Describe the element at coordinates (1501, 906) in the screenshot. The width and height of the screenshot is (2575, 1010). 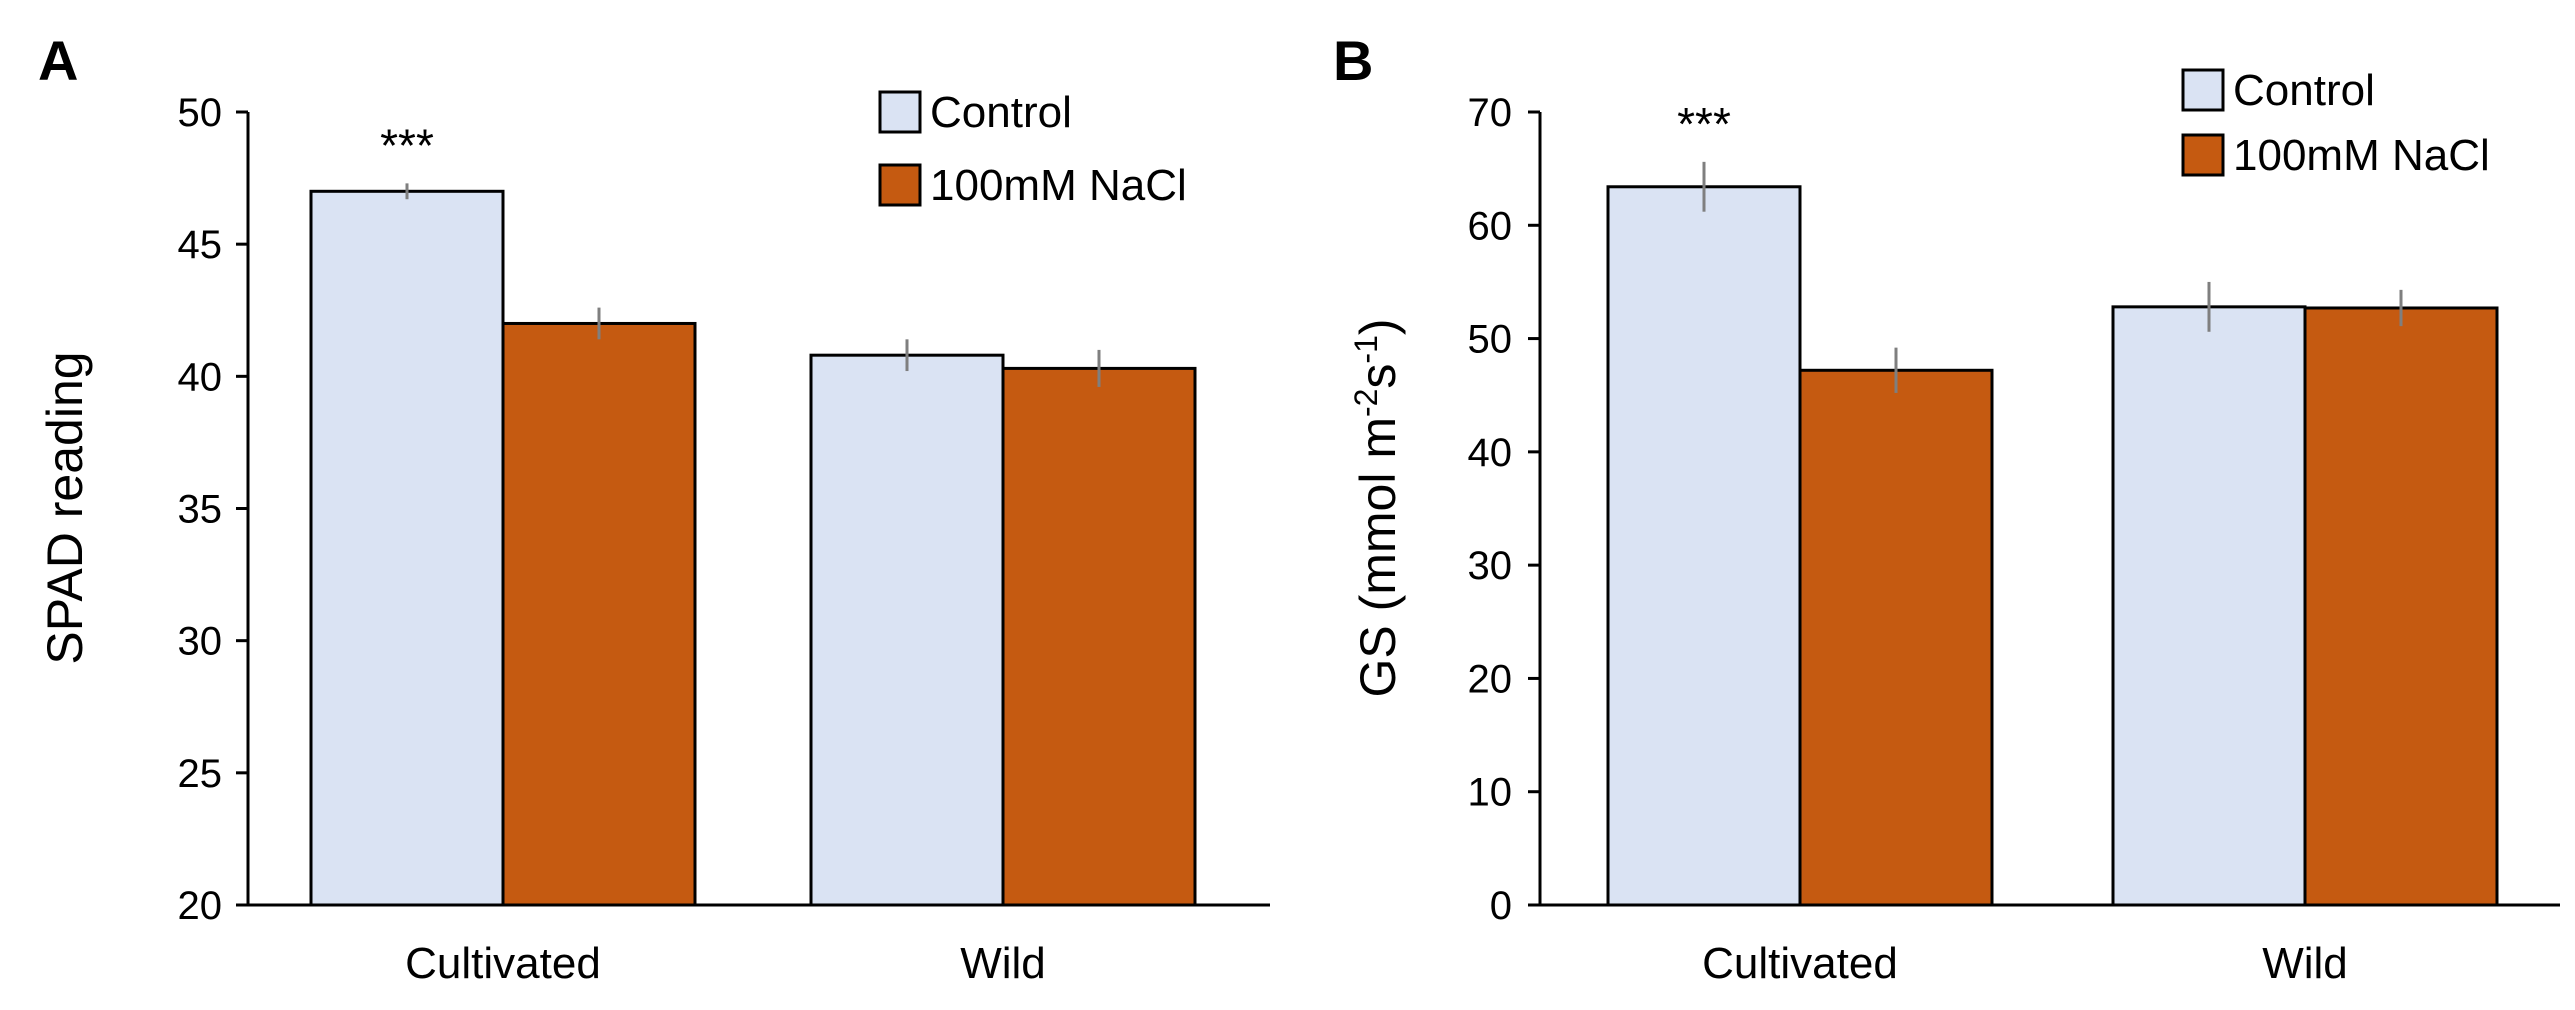
I see `y-tick-label: 0` at that location.